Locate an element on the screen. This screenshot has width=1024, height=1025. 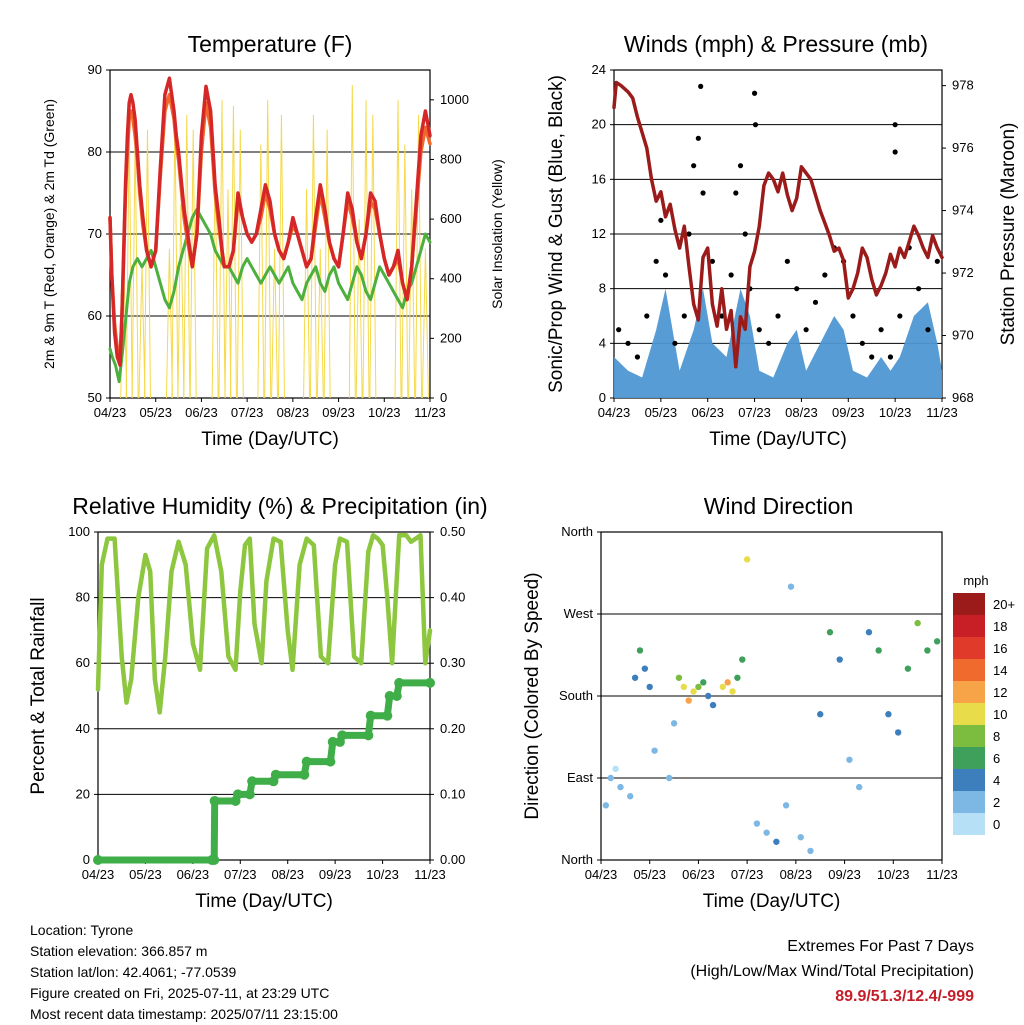
relative-humidity-line is located at coordinates (264, 624).